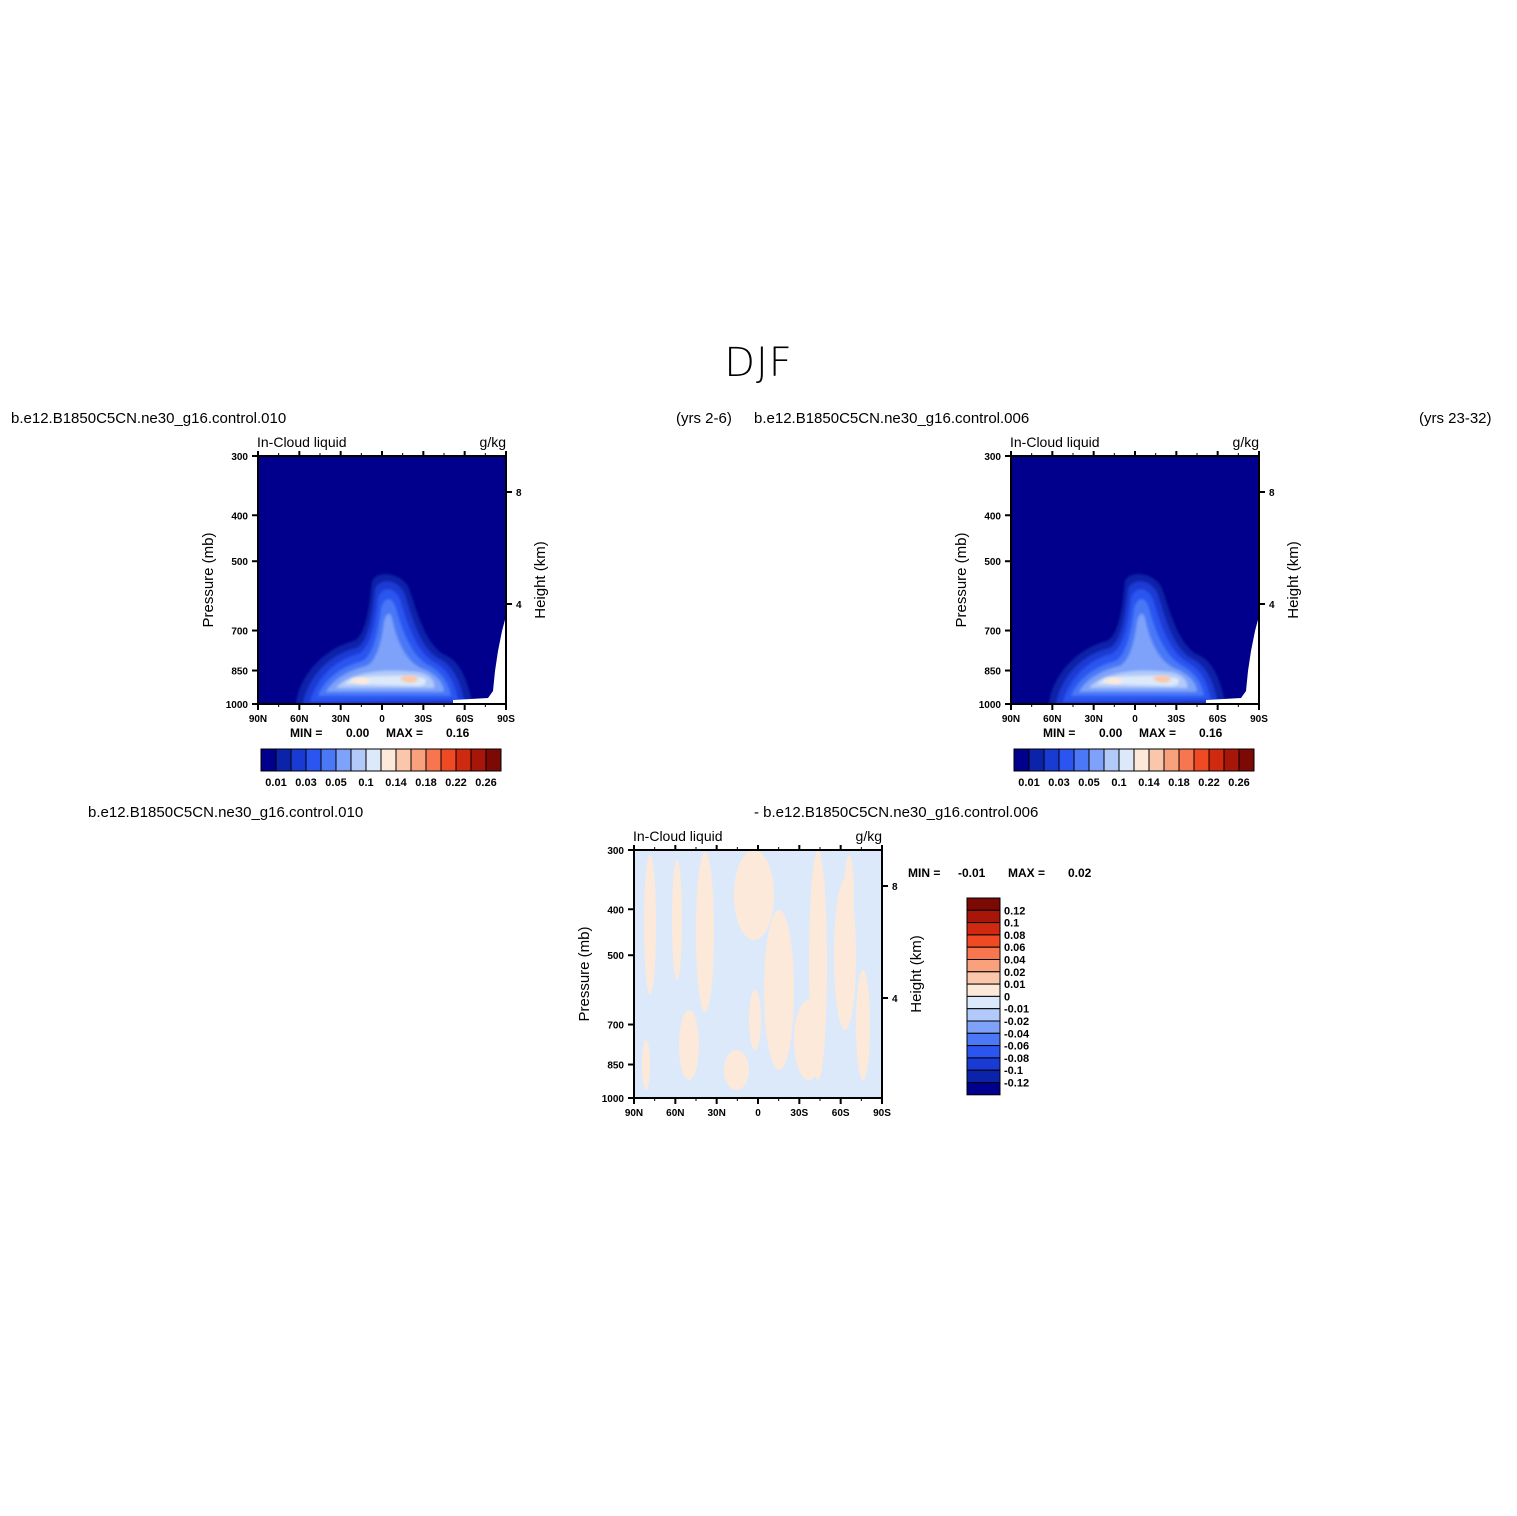 The height and width of the screenshot is (1516, 1517). Describe the element at coordinates (239, 457) in the screenshot. I see `panel-0-ytick-label-0: 300` at that location.